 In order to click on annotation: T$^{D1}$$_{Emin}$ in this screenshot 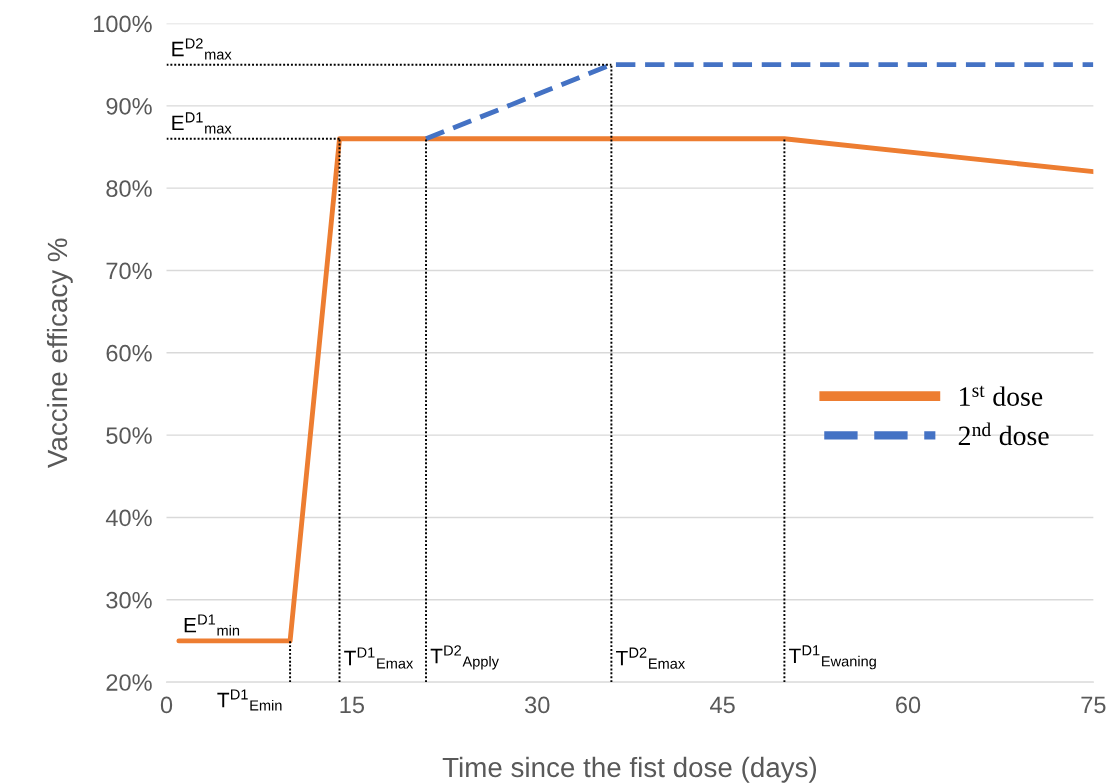, I will do `click(249, 700)`.